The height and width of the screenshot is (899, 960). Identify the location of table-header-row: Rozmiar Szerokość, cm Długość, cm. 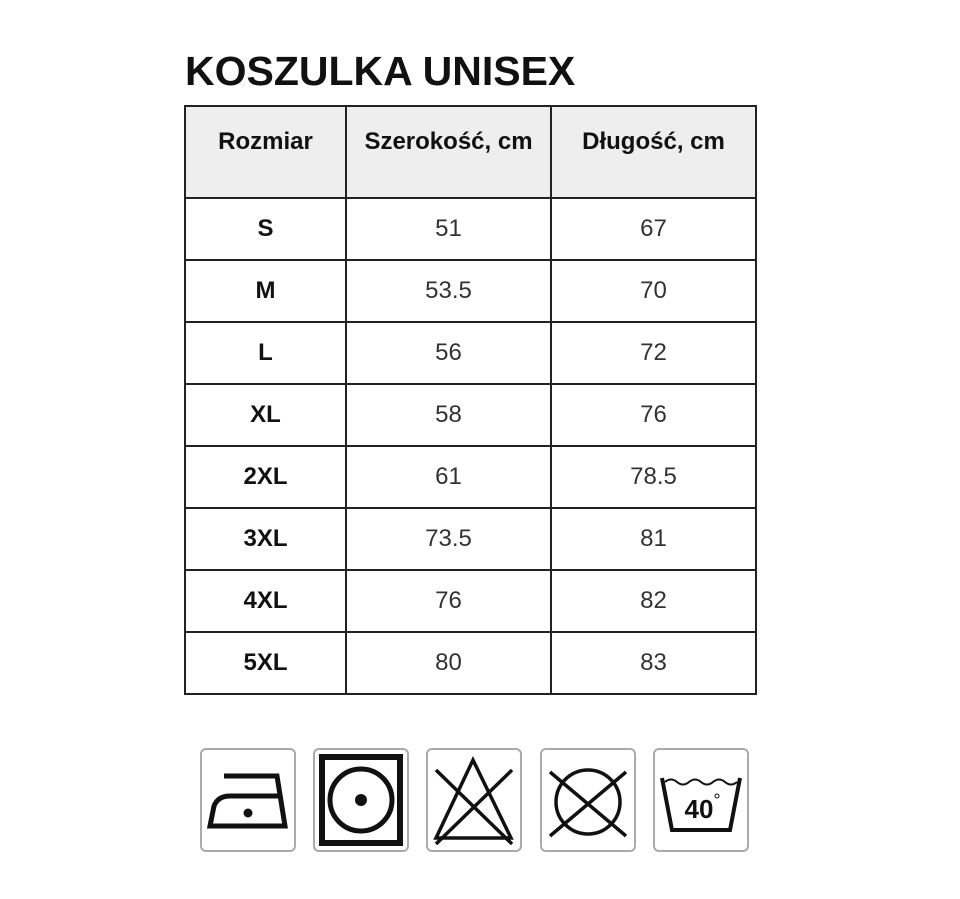
(470, 152).